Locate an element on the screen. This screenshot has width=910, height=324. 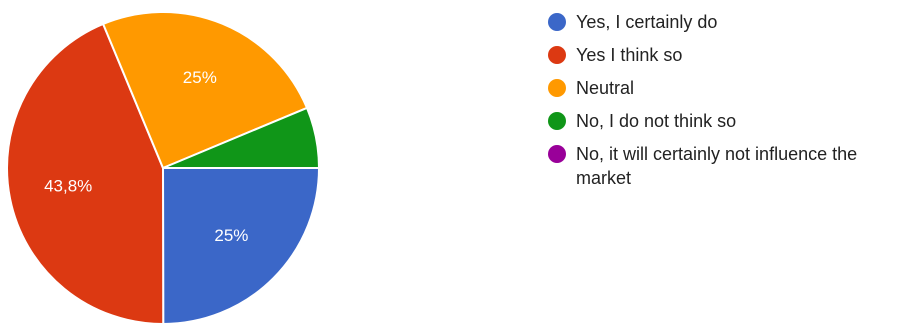
legend-item: Neutral is located at coordinates (729, 88).